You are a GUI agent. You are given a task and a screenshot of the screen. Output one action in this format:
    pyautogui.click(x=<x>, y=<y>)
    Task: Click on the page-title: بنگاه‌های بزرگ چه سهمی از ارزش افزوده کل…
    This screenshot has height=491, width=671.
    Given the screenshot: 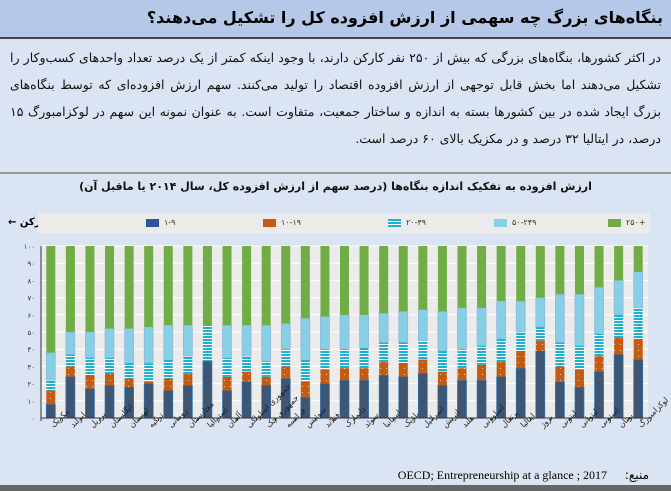 What is the action you would take?
    pyautogui.click(x=404, y=17)
    